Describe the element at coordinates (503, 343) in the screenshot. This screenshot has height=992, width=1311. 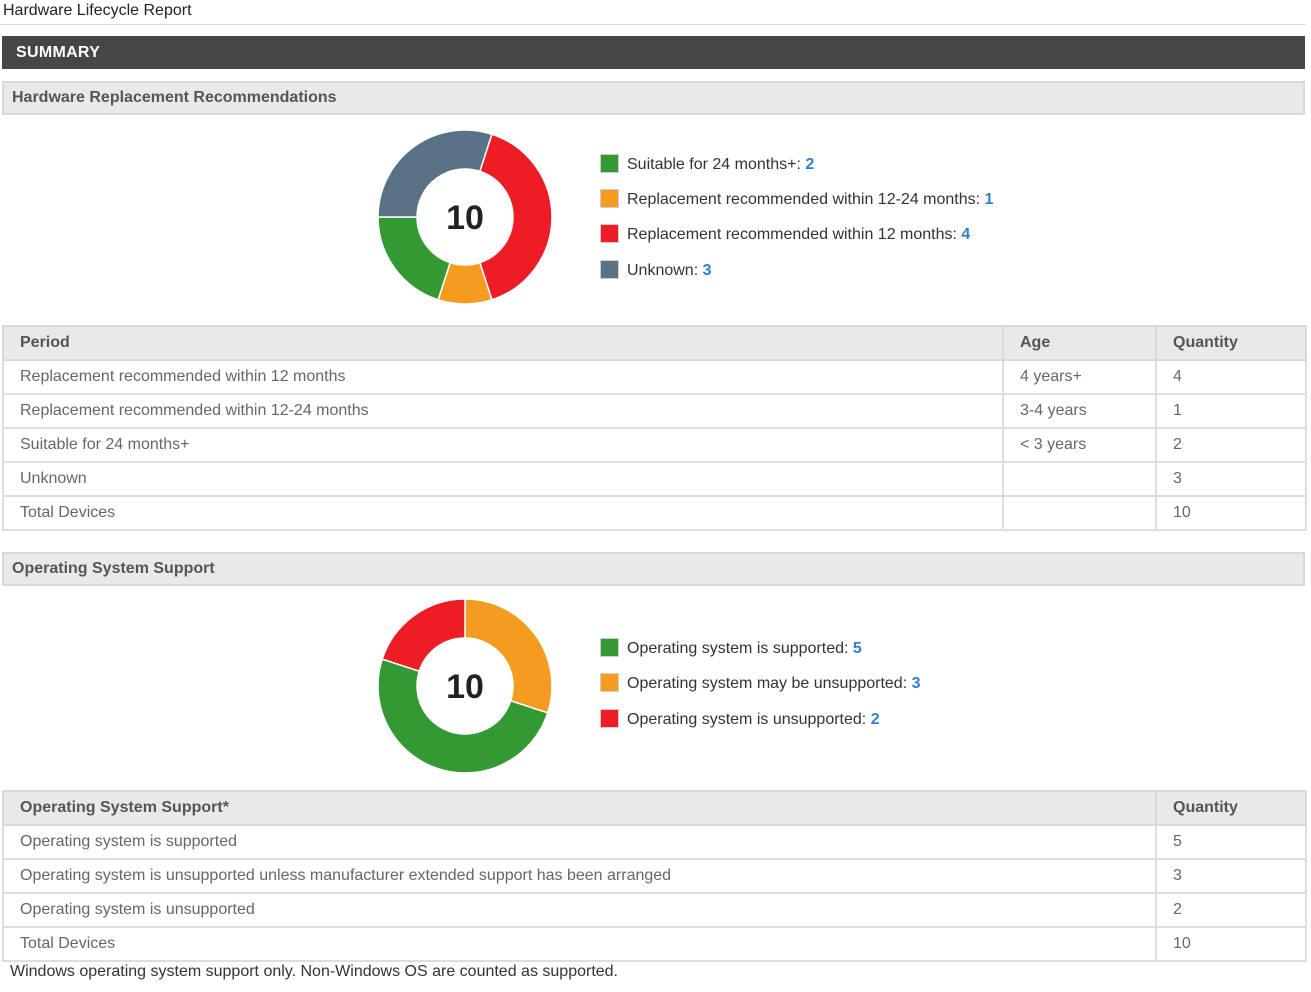
I see `column-header-period: Period` at that location.